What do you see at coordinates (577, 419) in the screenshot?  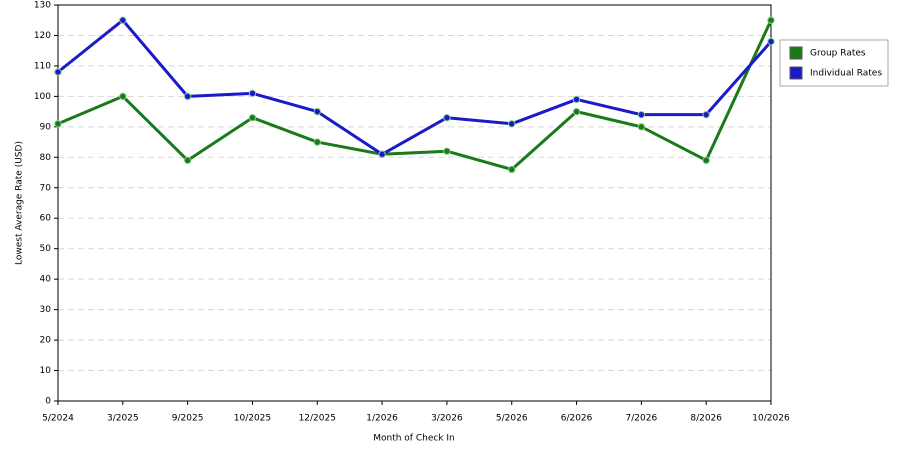 I see `x-tick-label: 6/2026` at bounding box center [577, 419].